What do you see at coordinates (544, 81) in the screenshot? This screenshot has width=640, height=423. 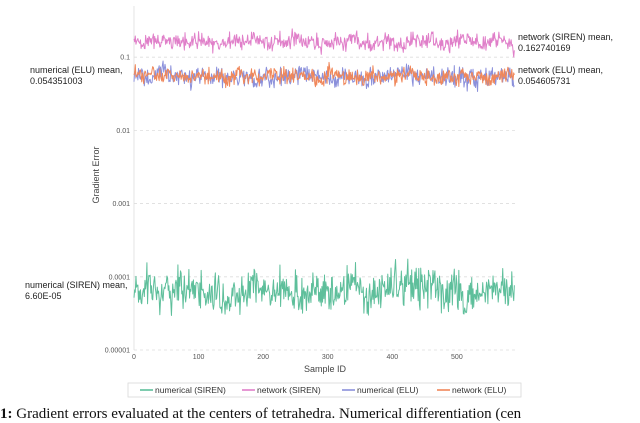 I see `mean-annotation-text: 0.054605731` at bounding box center [544, 81].